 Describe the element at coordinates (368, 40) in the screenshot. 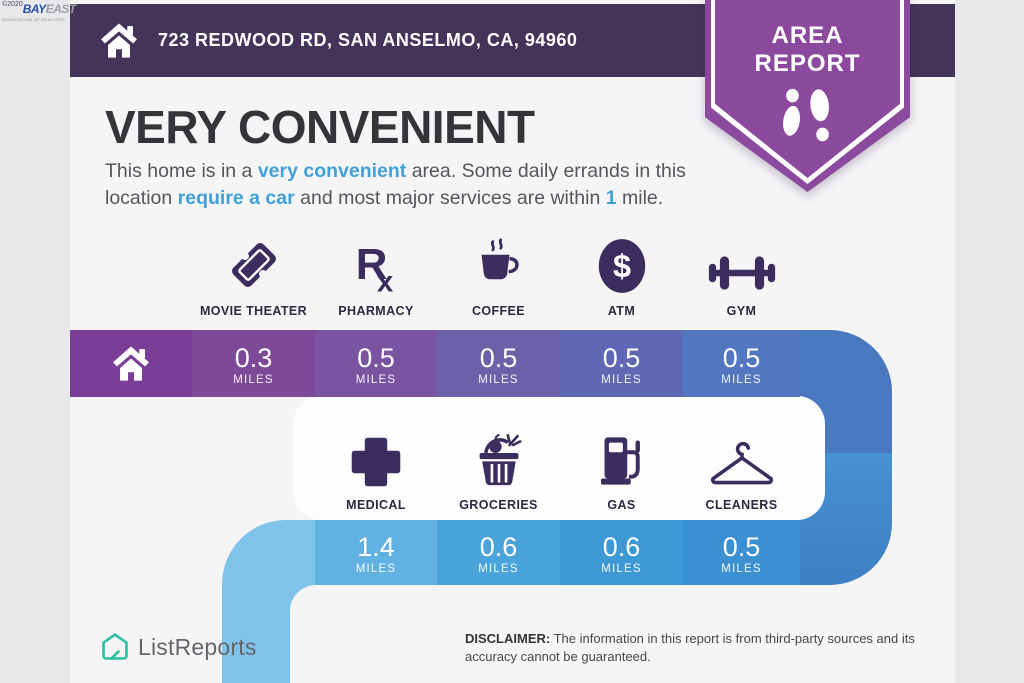

I see `address-text: 723 REDWOOD RD, SAN ANSELMO, CA, 94960` at that location.